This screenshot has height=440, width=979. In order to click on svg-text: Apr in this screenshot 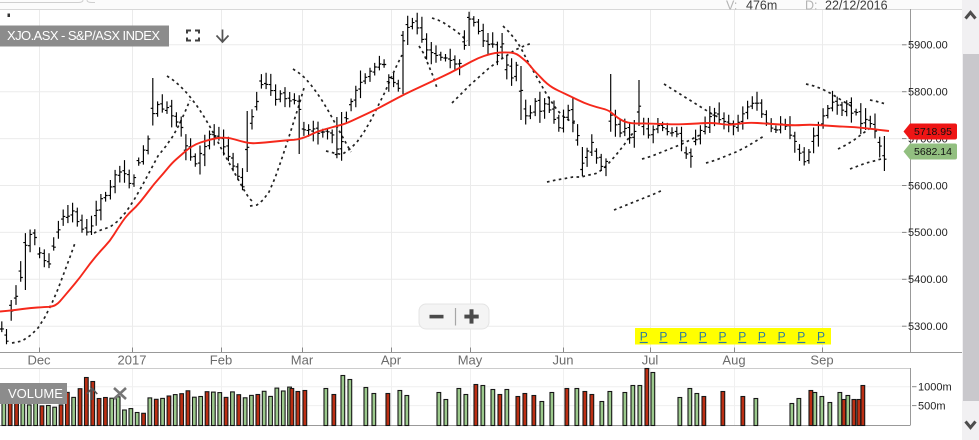, I will do `click(391, 360)`.